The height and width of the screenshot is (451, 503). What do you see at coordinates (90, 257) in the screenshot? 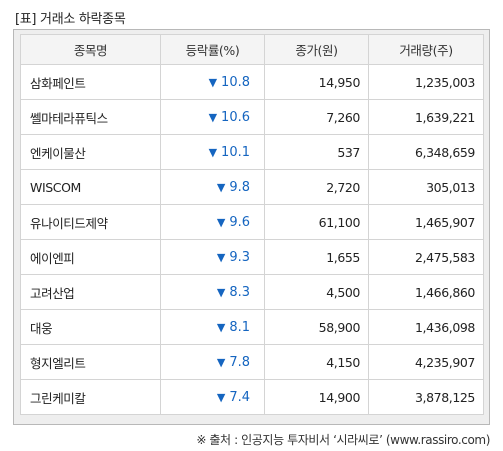
I see `stock-name: 에이엔피` at bounding box center [90, 257].